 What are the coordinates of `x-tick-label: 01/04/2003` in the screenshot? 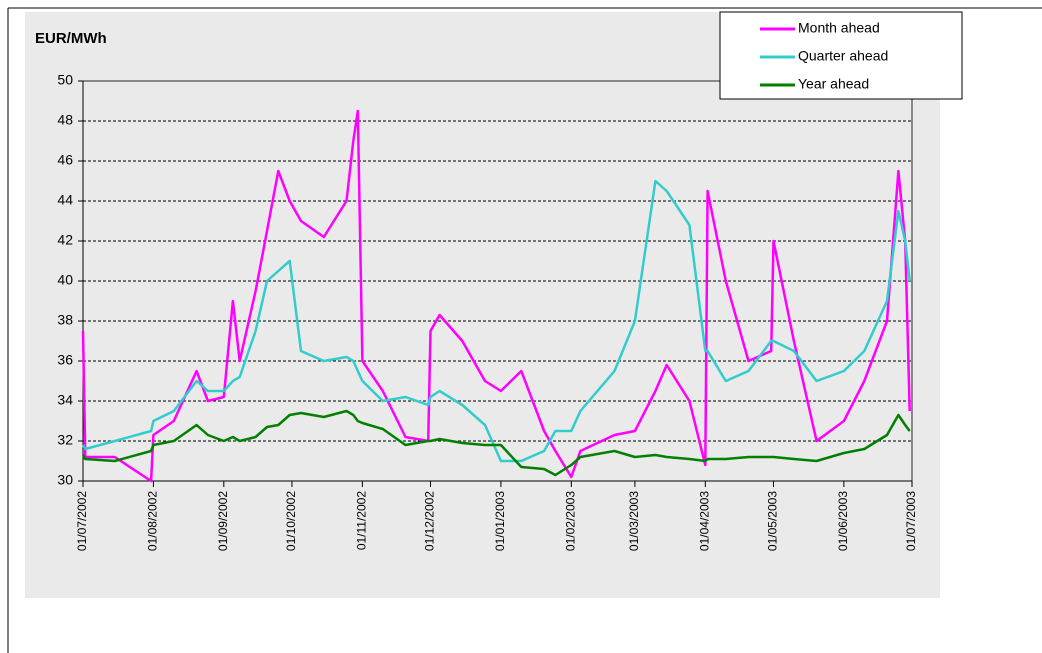 It's located at (704, 521).